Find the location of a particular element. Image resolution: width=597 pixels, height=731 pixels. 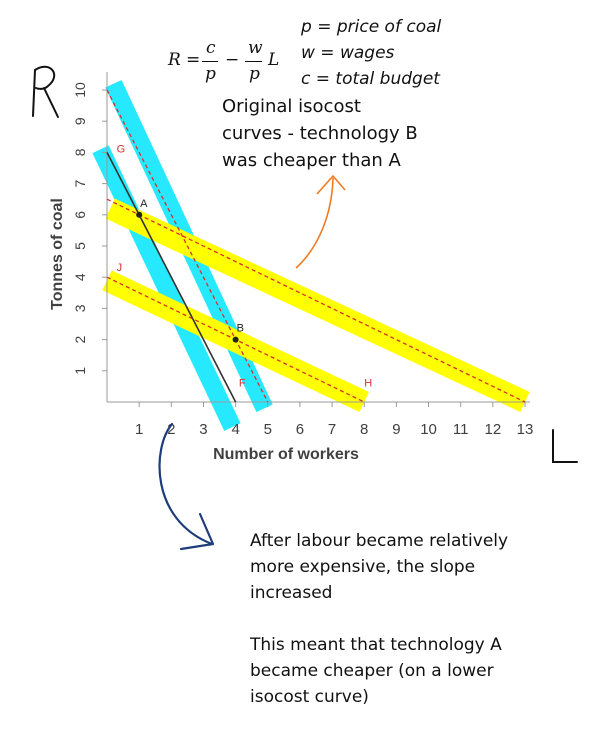

line-label: H is located at coordinates (368, 383).